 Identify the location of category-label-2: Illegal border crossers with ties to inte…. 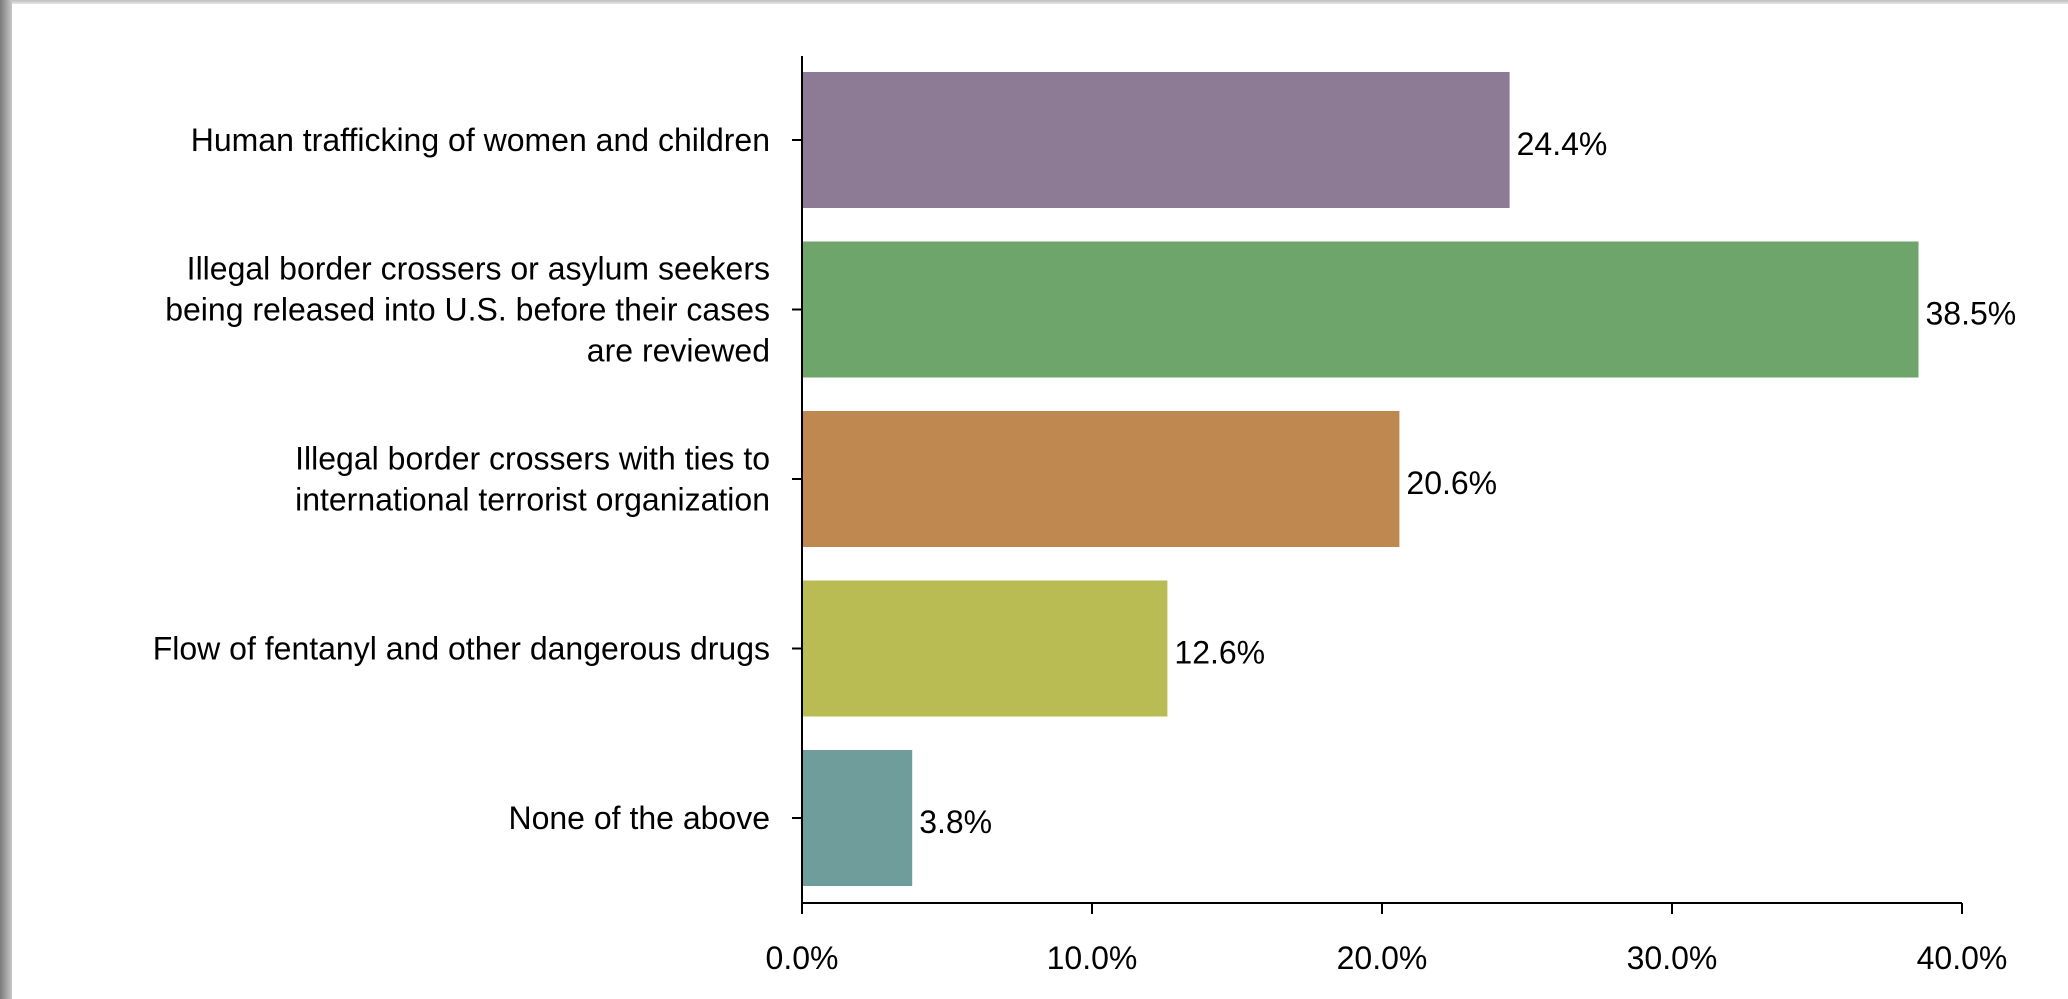
(532, 479).